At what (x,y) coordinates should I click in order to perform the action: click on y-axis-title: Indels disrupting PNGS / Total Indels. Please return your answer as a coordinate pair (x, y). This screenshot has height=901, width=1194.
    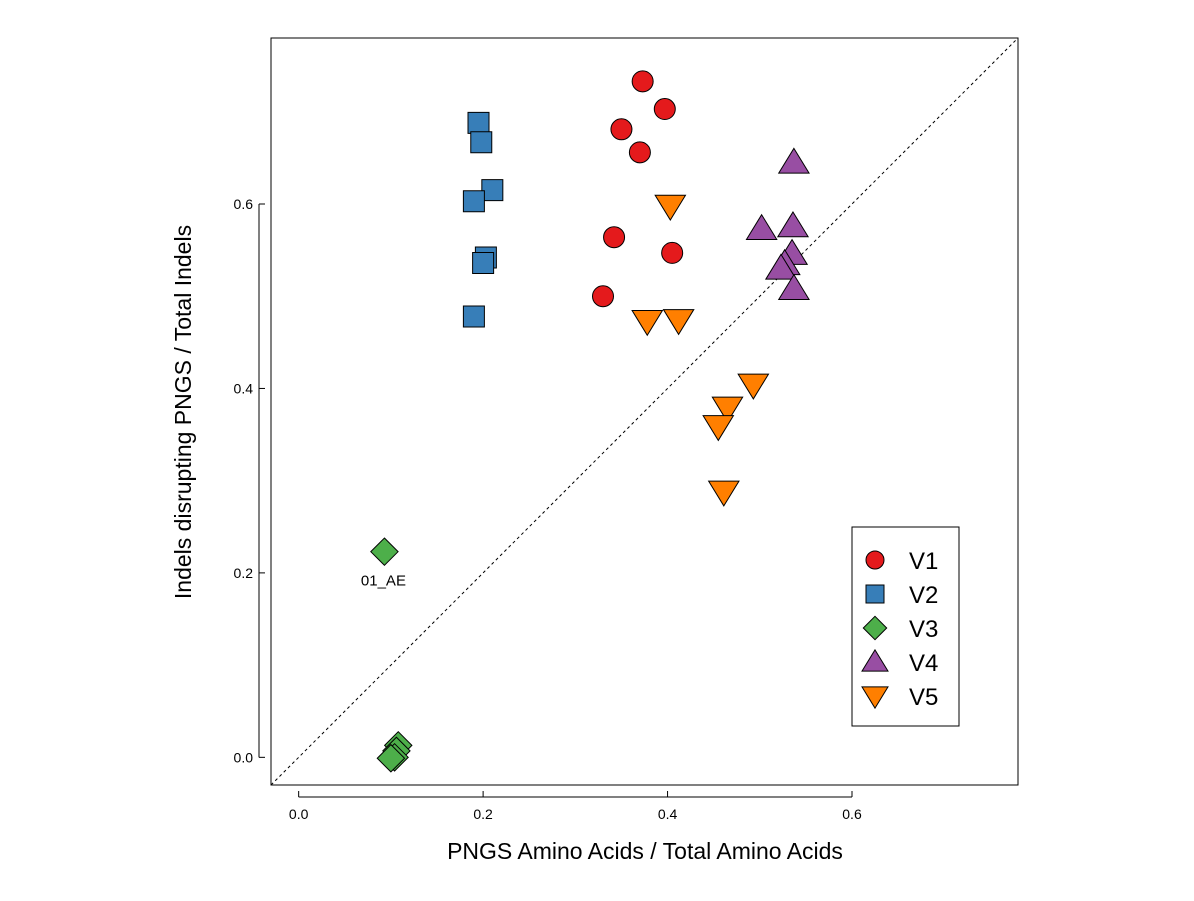
    Looking at the image, I should click on (183, 412).